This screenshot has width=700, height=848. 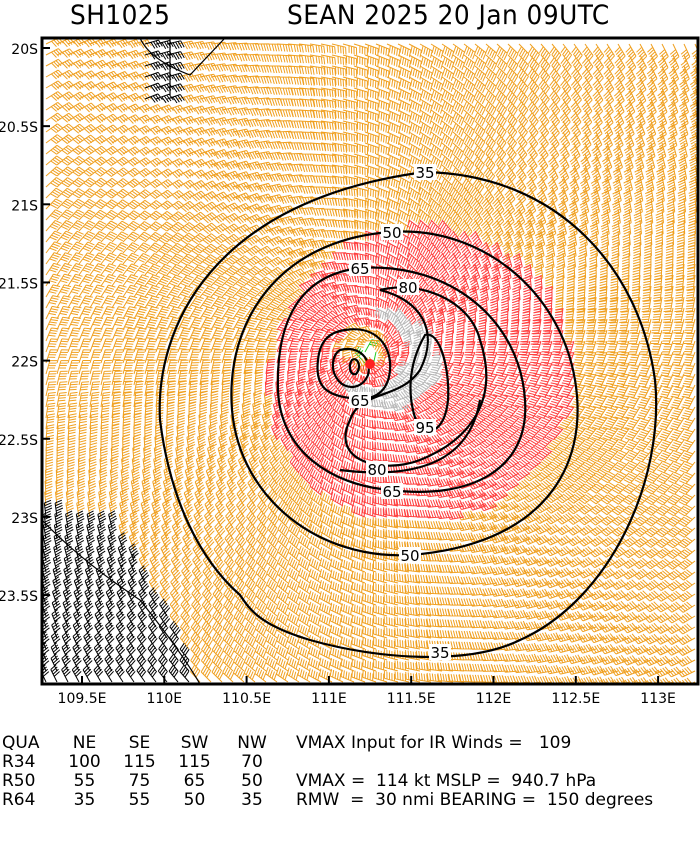 What do you see at coordinates (19, 762) in the screenshot?
I see `table-cell: R34` at bounding box center [19, 762].